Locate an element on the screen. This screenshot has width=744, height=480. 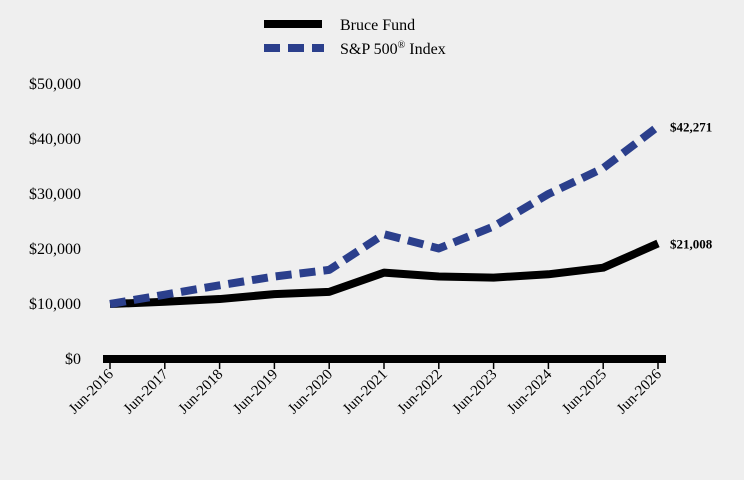
legend-label-sp500-suffix: Index is located at coordinates (425, 49).